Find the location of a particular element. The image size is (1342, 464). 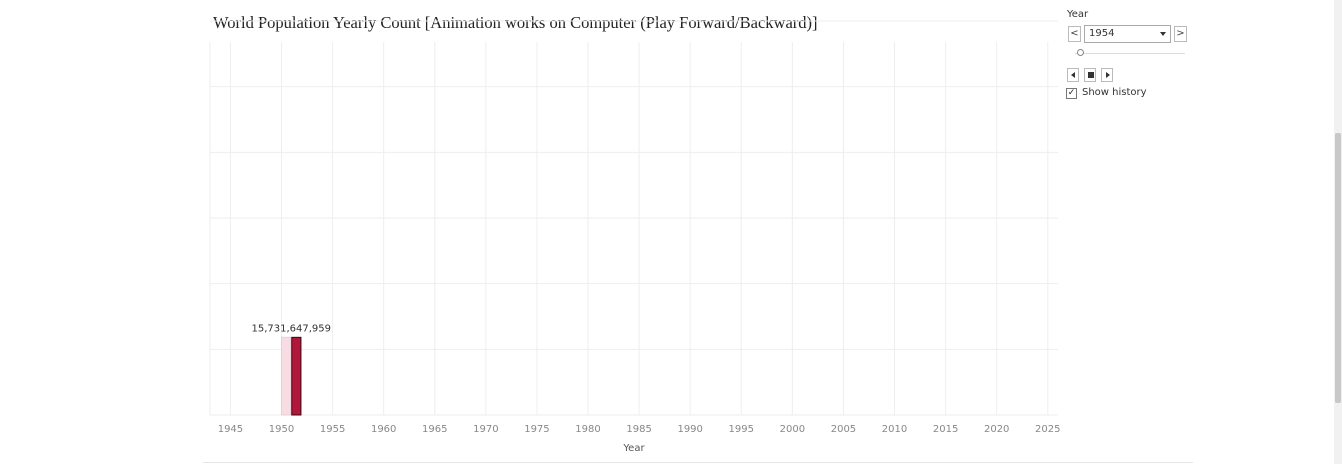

x-tick-label: 1980 is located at coordinates (587, 429).